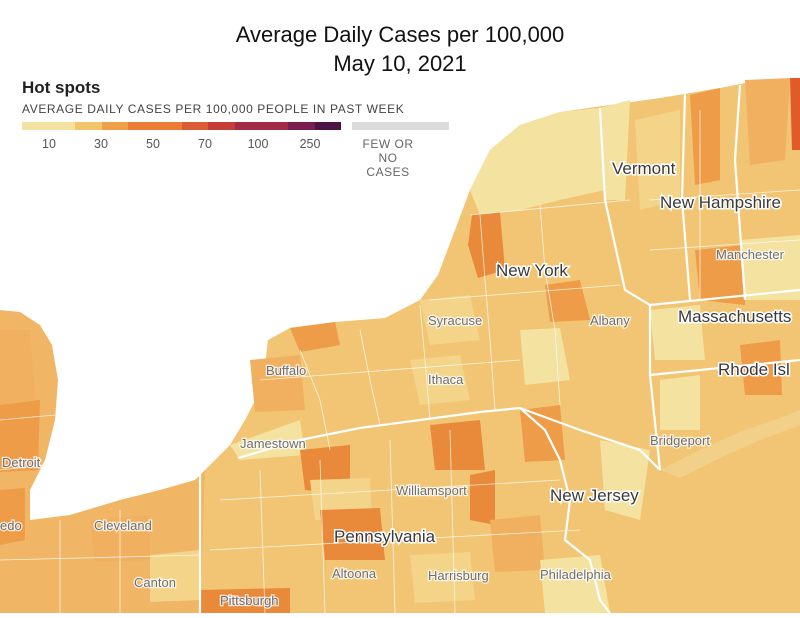 The height and width of the screenshot is (618, 800). What do you see at coordinates (21, 462) in the screenshot?
I see `city-label-detroit: Detroit` at bounding box center [21, 462].